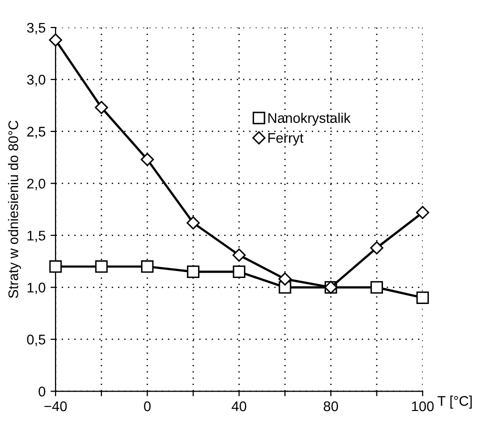 The image size is (483, 423). Describe the element at coordinates (309, 119) in the screenshot. I see `legend-label: Nanokrystalik` at that location.